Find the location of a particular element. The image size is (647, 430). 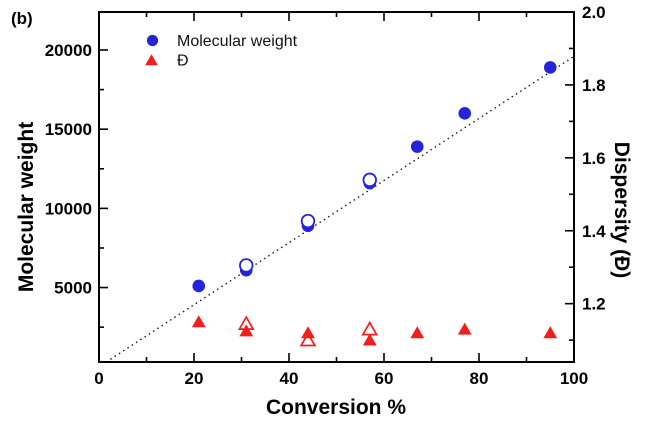

y-left-axis-title: Molecular weight is located at coordinates (26, 207).